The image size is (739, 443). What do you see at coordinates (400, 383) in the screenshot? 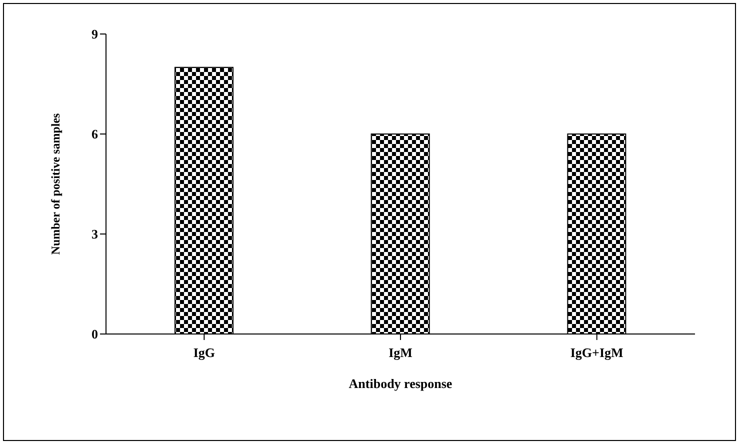
I see `x-axis-title: Antibody response` at bounding box center [400, 383].